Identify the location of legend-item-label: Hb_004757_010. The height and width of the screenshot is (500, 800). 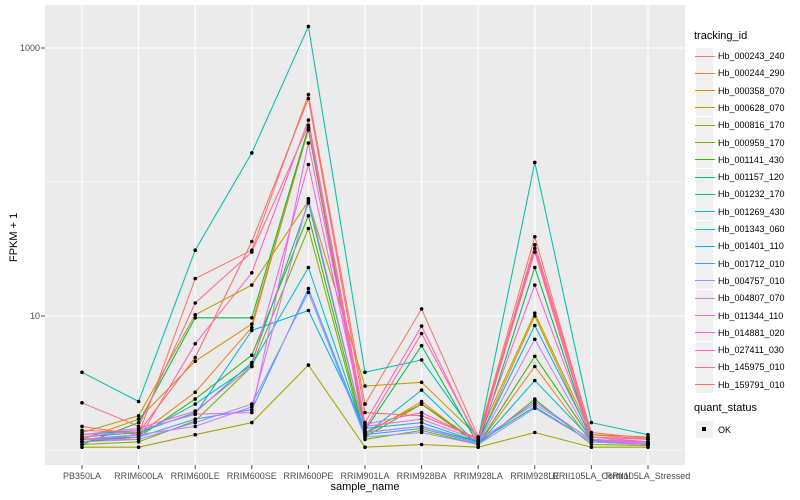
(751, 280).